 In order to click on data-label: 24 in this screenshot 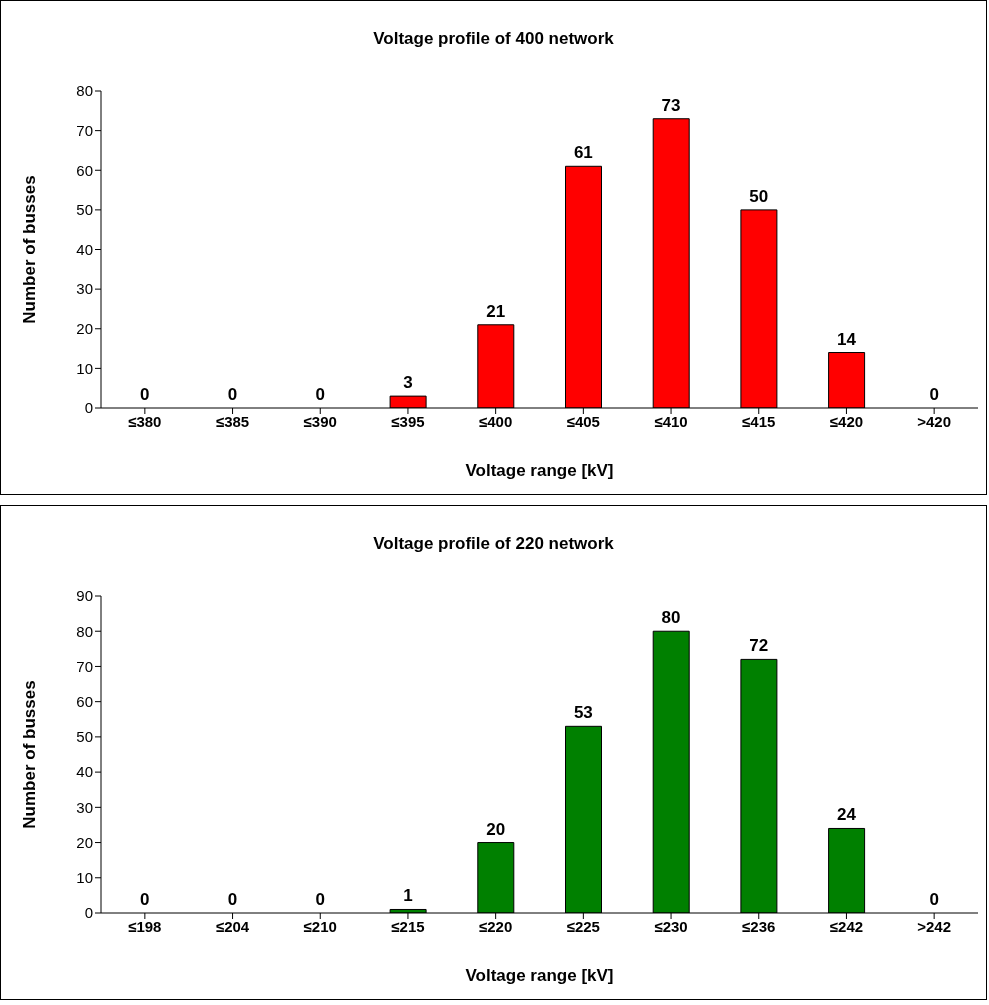, I will do `click(846, 815)`.